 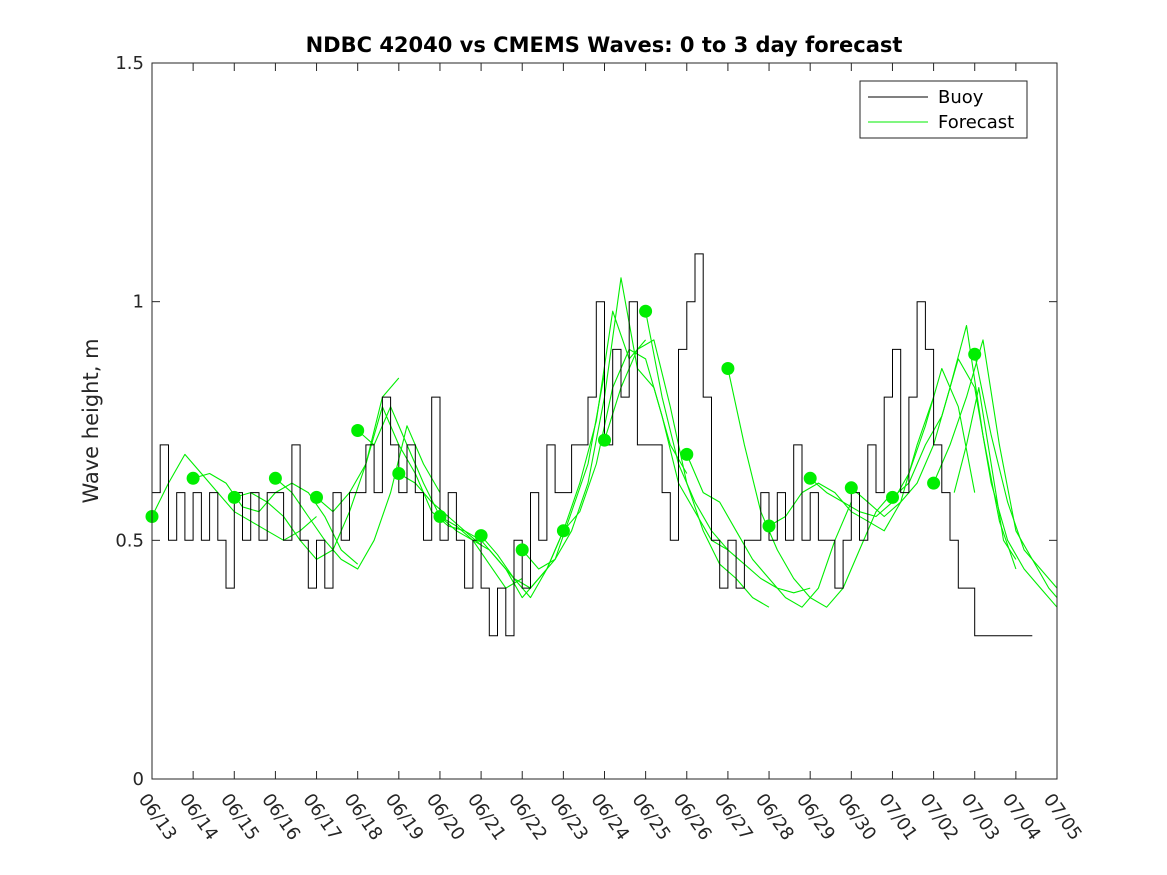 What do you see at coordinates (363, 817) in the screenshot?
I see `x-tick-label: 06/18` at bounding box center [363, 817].